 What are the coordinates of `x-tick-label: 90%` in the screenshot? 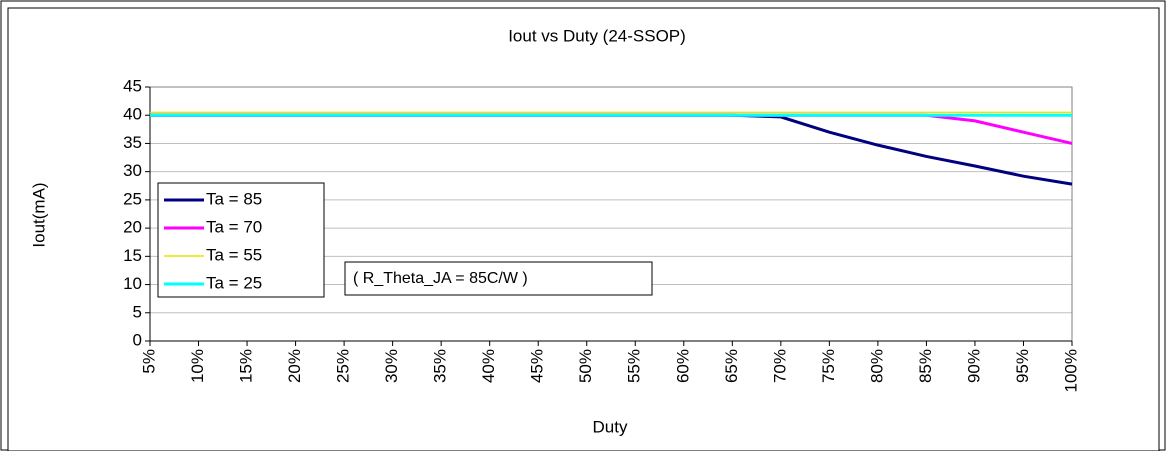 It's located at (973, 366).